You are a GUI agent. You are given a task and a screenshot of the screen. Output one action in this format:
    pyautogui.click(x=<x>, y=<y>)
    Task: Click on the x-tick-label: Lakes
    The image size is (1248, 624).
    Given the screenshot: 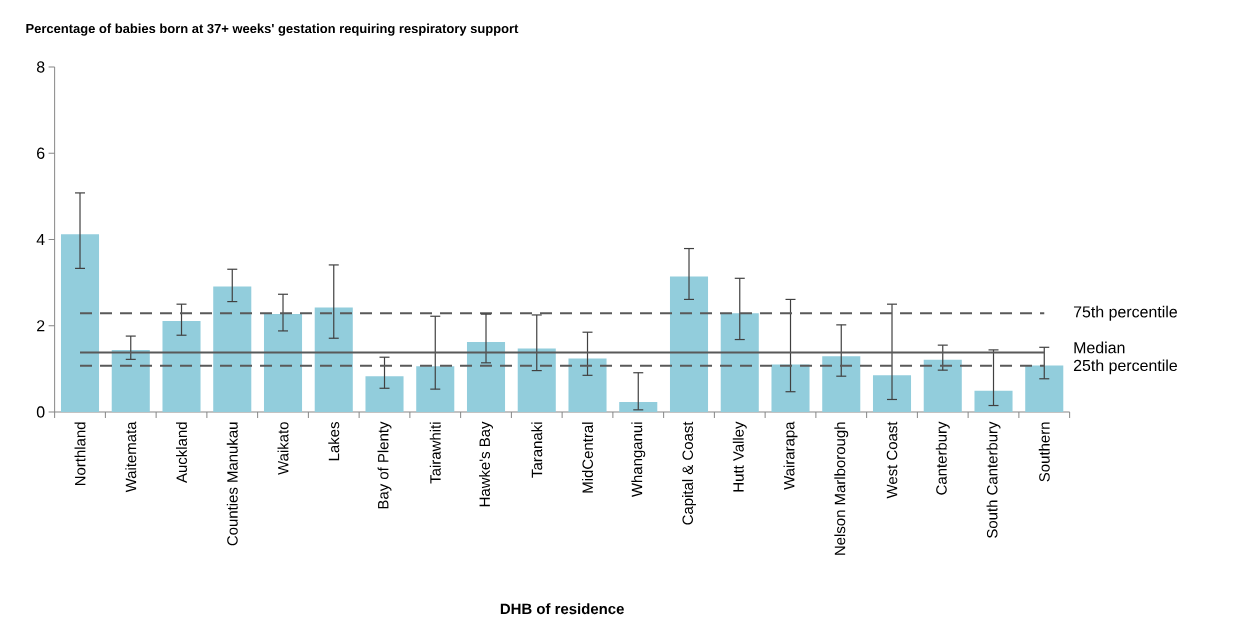 What is the action you would take?
    pyautogui.click(x=334, y=441)
    